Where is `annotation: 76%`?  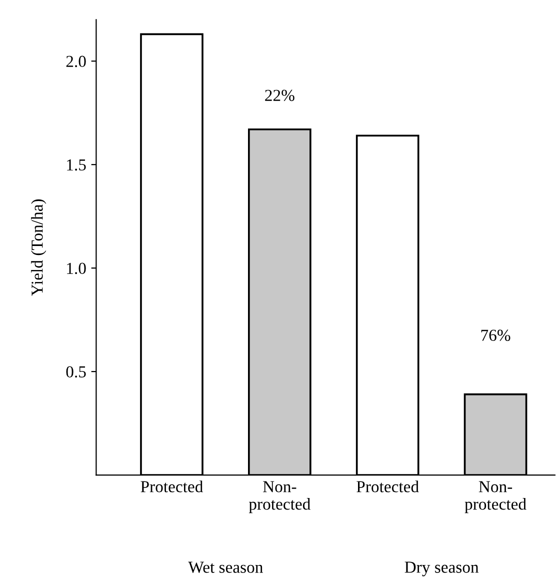 annotation: 76% is located at coordinates (495, 335).